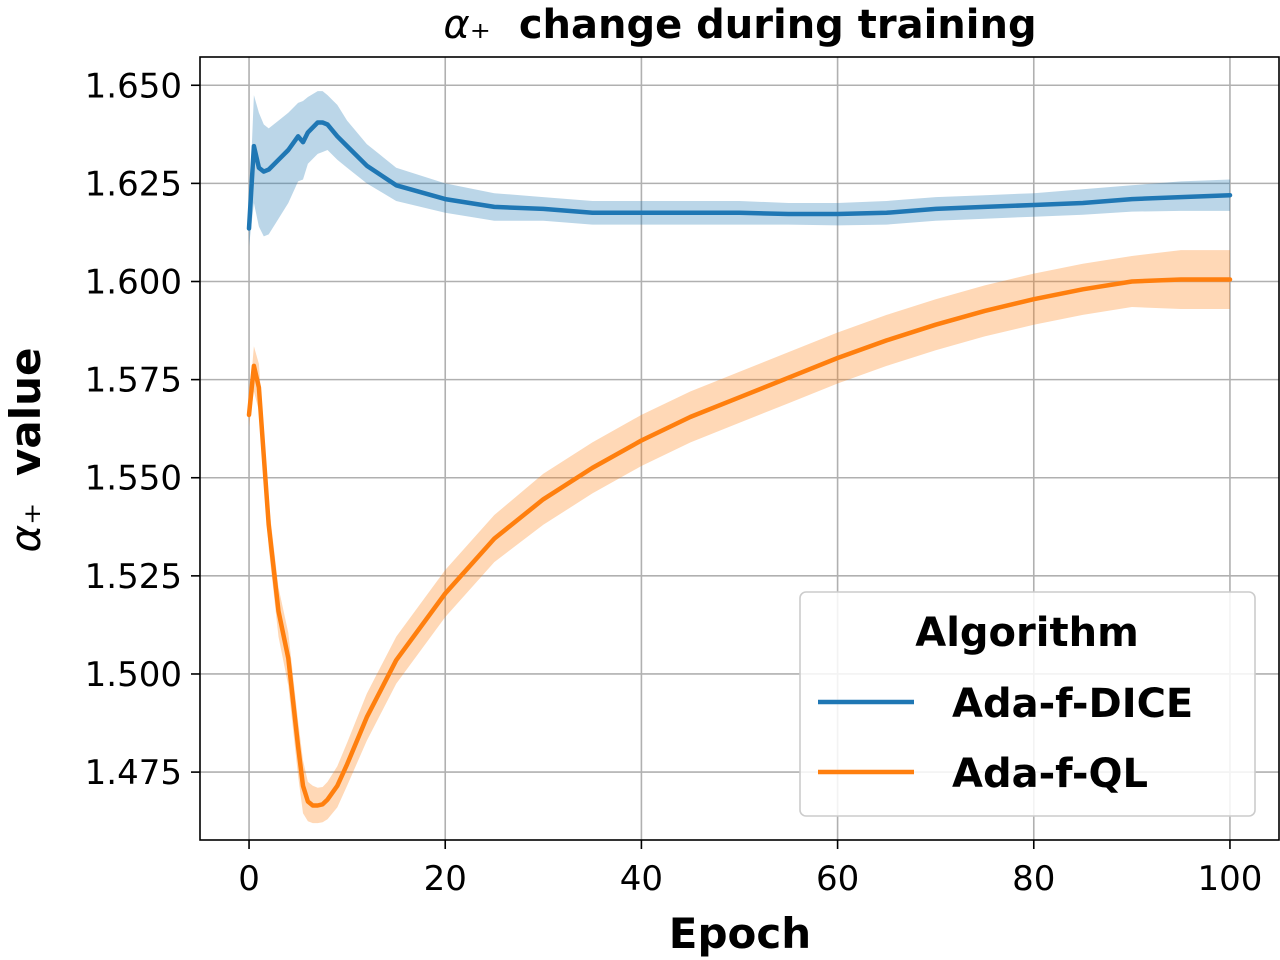  I want to click on chart-title-text: change during training, so click(778, 25).